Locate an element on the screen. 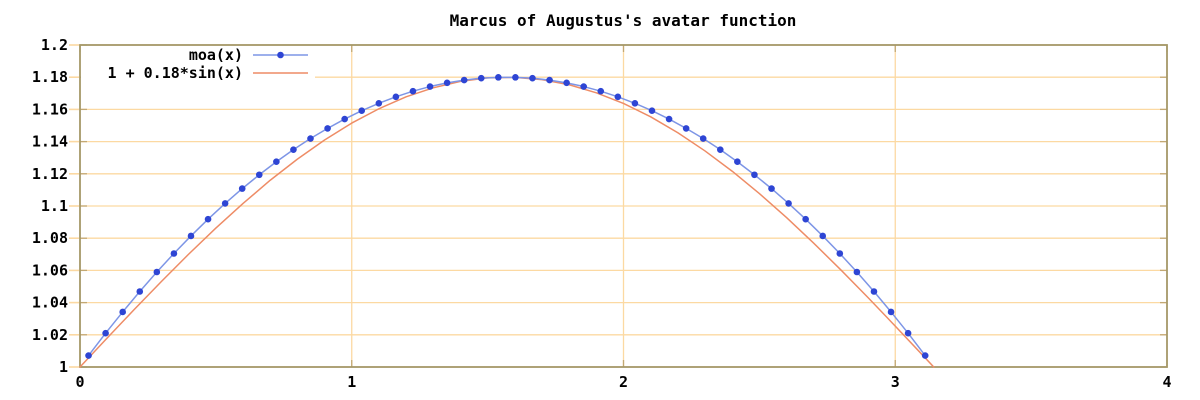 This screenshot has width=1200, height=400. x-tick-label: 2 is located at coordinates (623, 382).